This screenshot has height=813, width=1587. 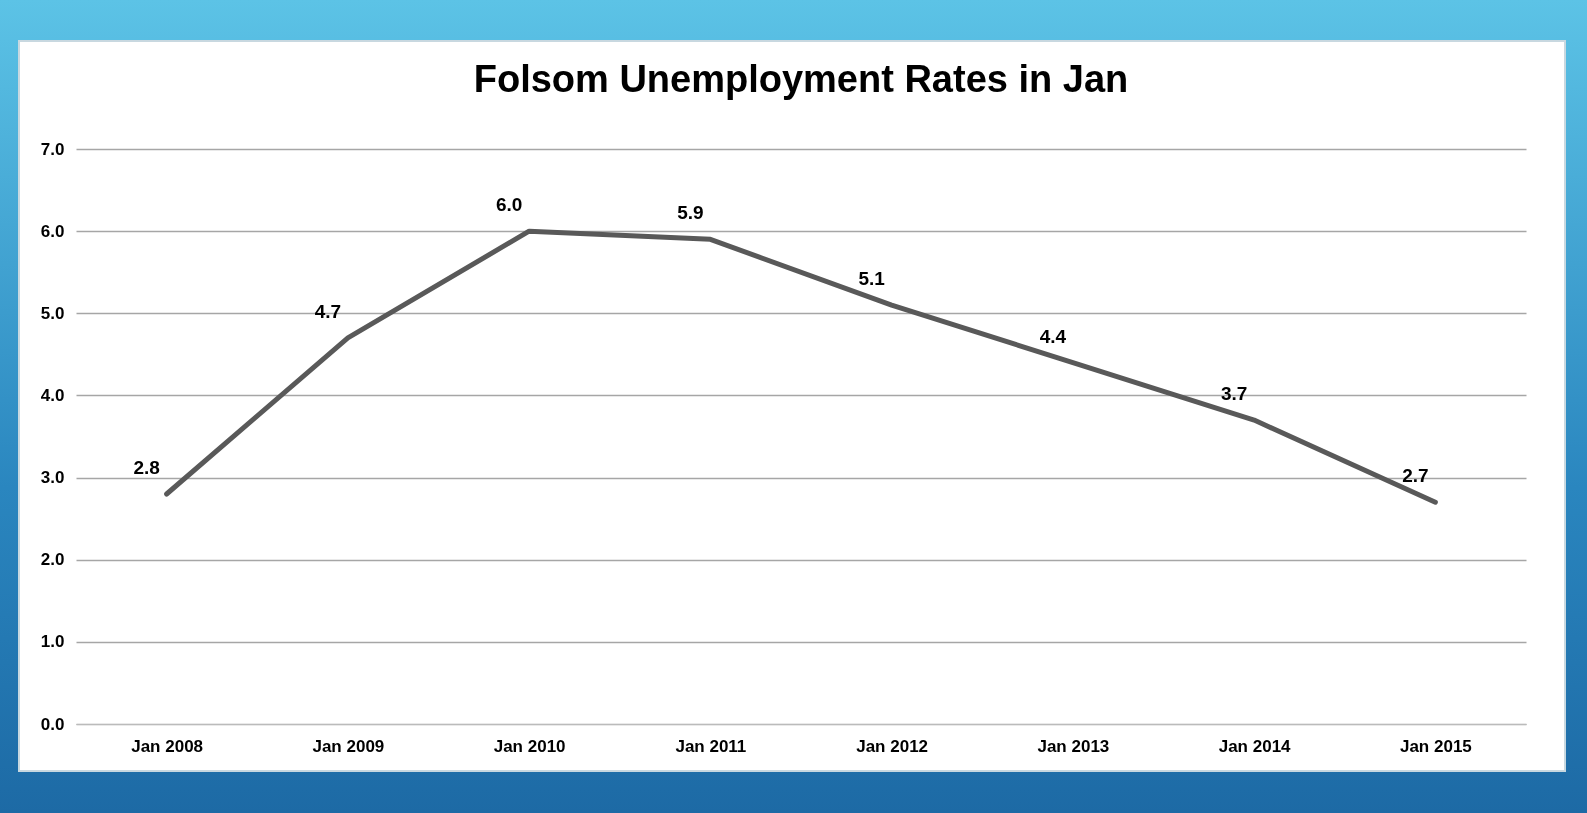 What do you see at coordinates (711, 746) in the screenshot?
I see `x-tick-label: Jan 2011` at bounding box center [711, 746].